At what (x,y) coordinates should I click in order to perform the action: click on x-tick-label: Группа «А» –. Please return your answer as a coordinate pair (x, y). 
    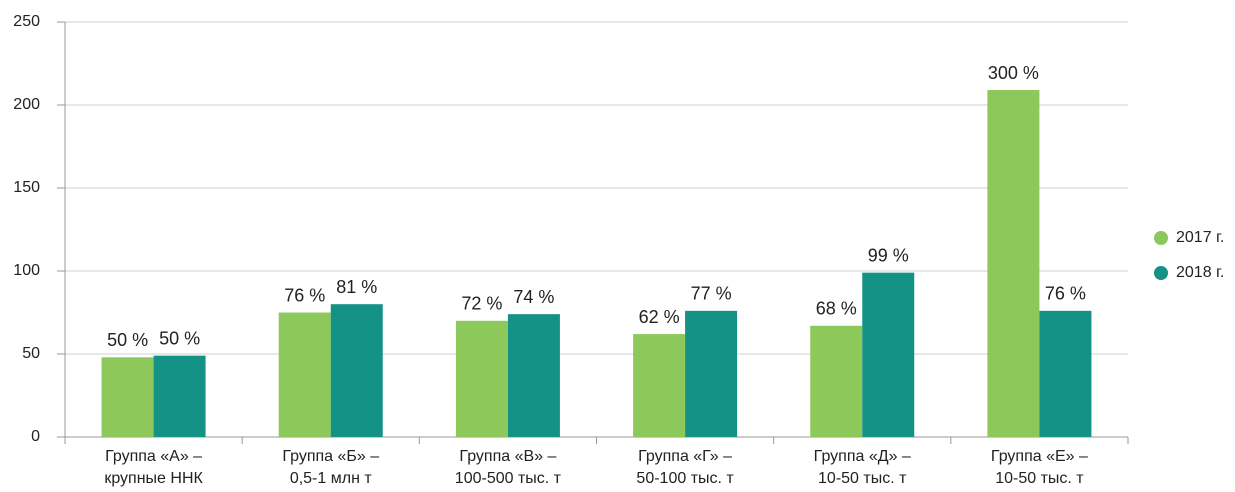
    Looking at the image, I should click on (153, 456).